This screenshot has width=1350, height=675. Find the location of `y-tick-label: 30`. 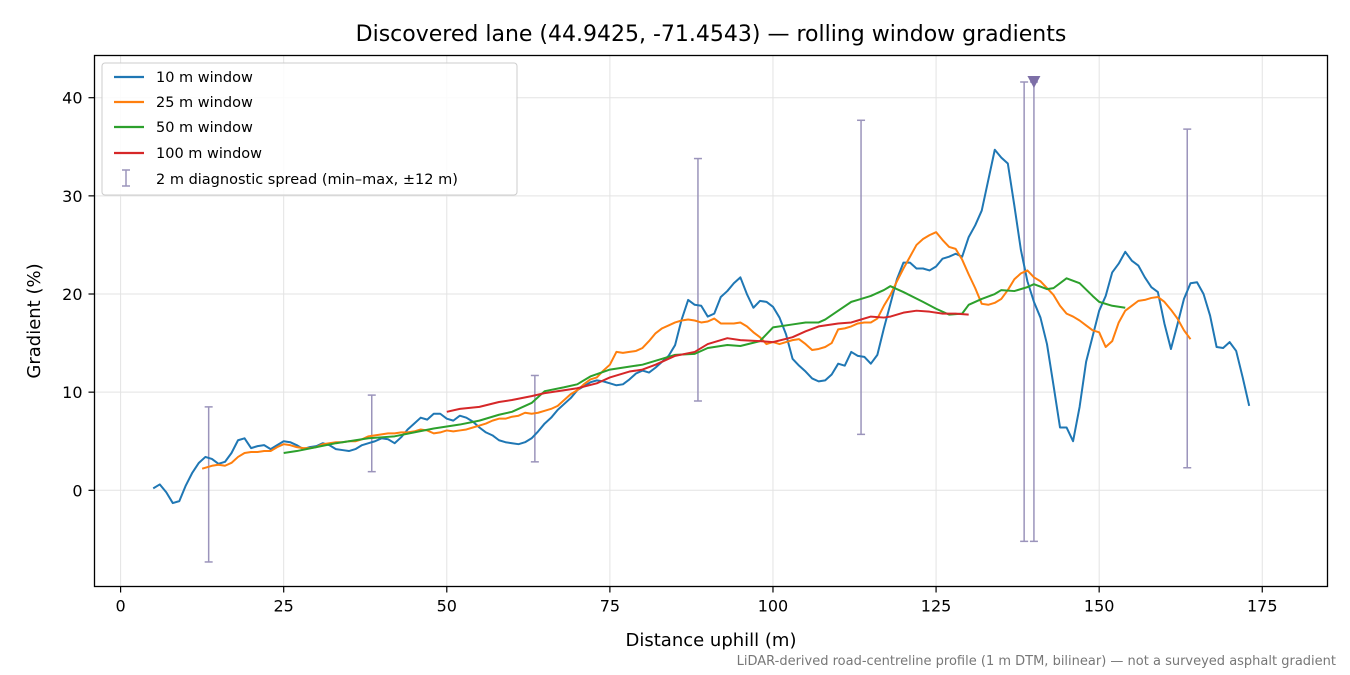

y-tick-label: 30 is located at coordinates (72, 196).